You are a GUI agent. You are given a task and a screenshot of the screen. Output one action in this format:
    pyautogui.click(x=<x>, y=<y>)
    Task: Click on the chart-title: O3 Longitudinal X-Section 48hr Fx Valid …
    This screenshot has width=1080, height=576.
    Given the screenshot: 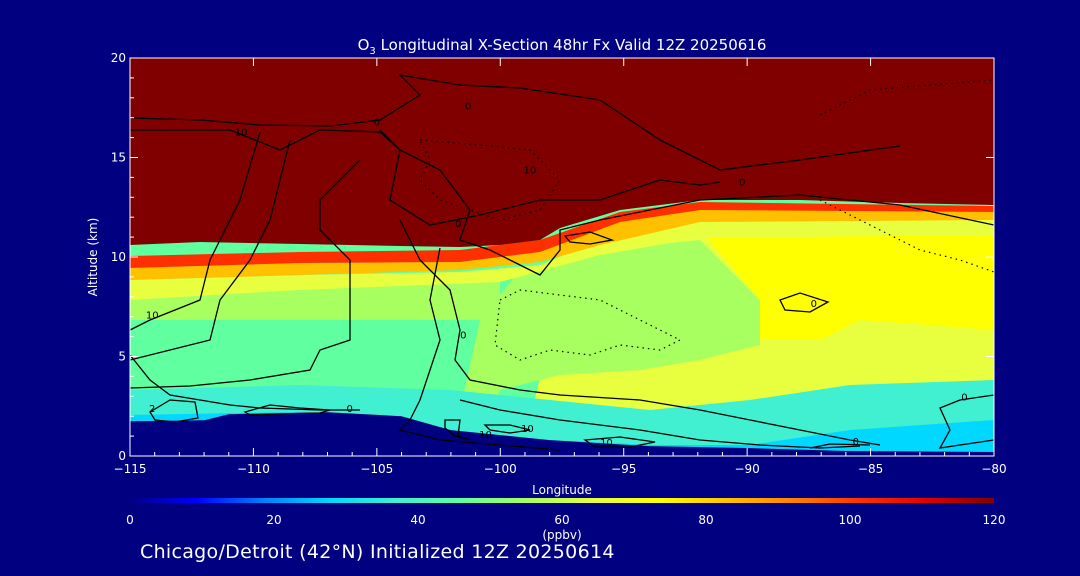 What is the action you would take?
    pyautogui.click(x=562, y=46)
    